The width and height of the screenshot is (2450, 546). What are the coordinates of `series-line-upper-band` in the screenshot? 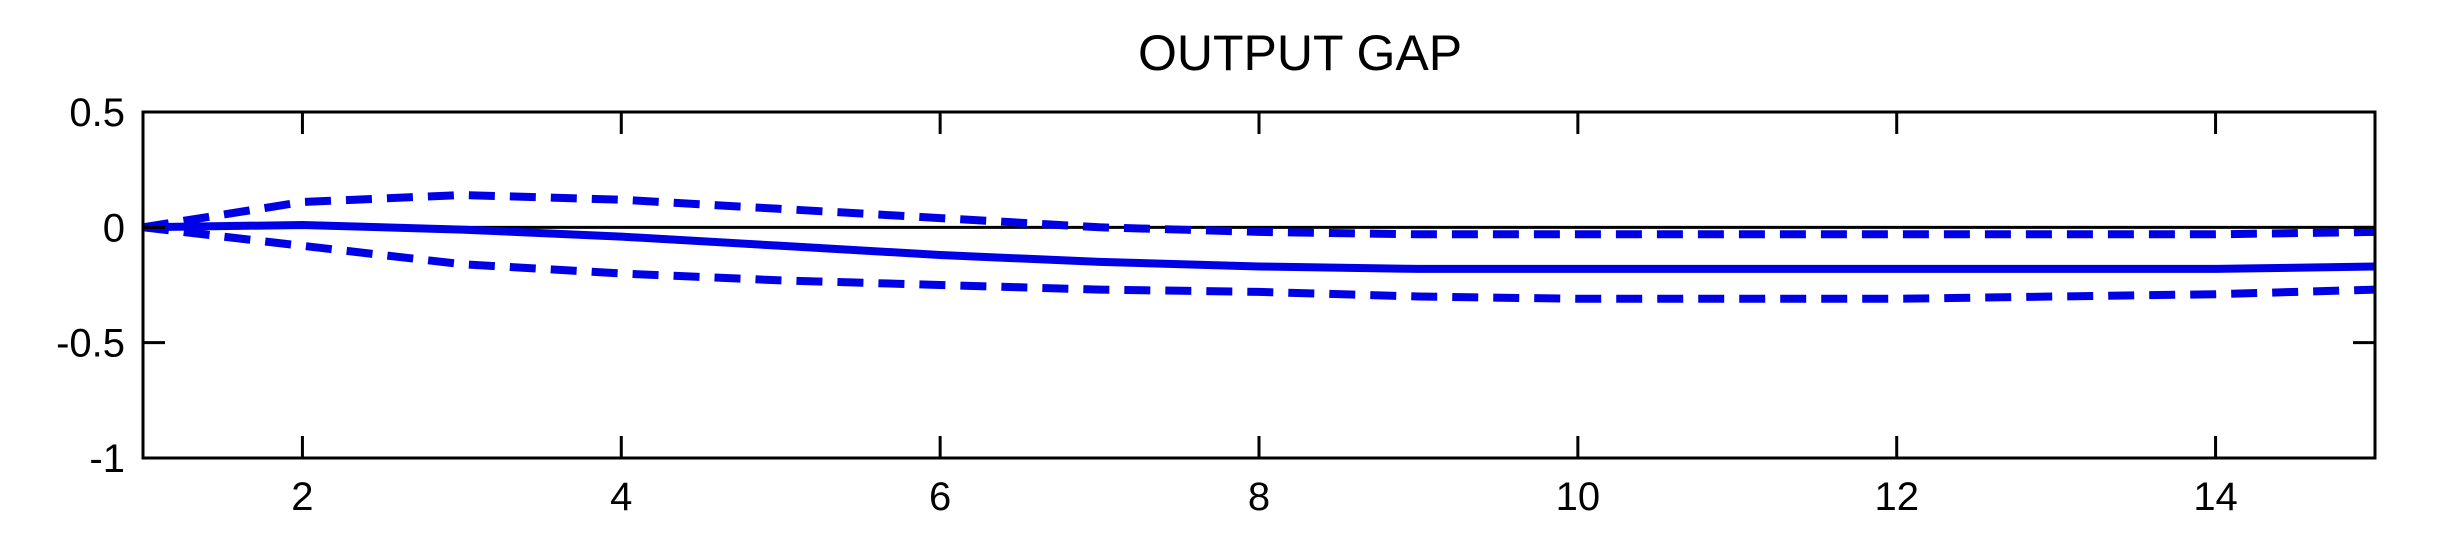 It's located at (1259, 215).